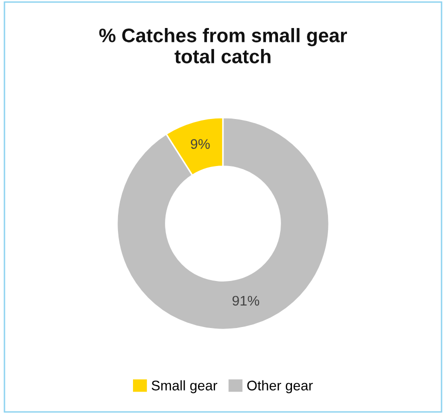  What do you see at coordinates (223, 46) in the screenshot?
I see `chart-title: % Catches from small gear total catch` at bounding box center [223, 46].